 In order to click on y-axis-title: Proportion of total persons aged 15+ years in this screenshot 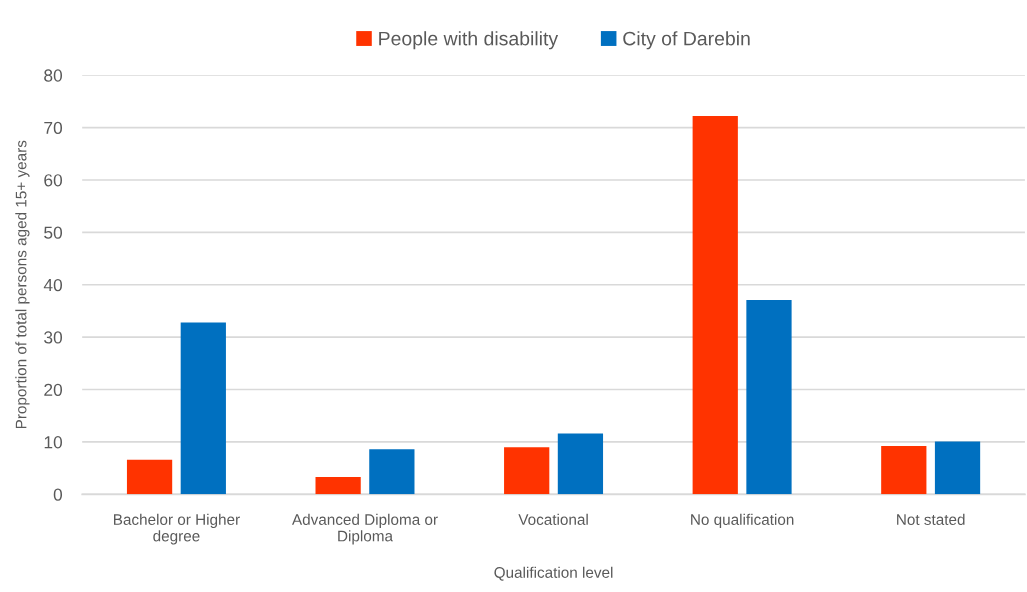, I will do `click(22, 284)`.